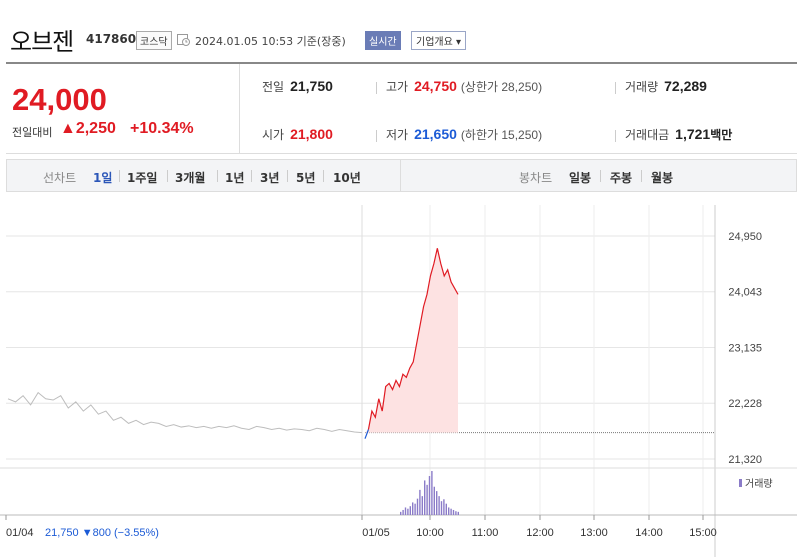  Describe the element at coordinates (745, 293) in the screenshot. I see `y-tick-label: 24,043` at that location.